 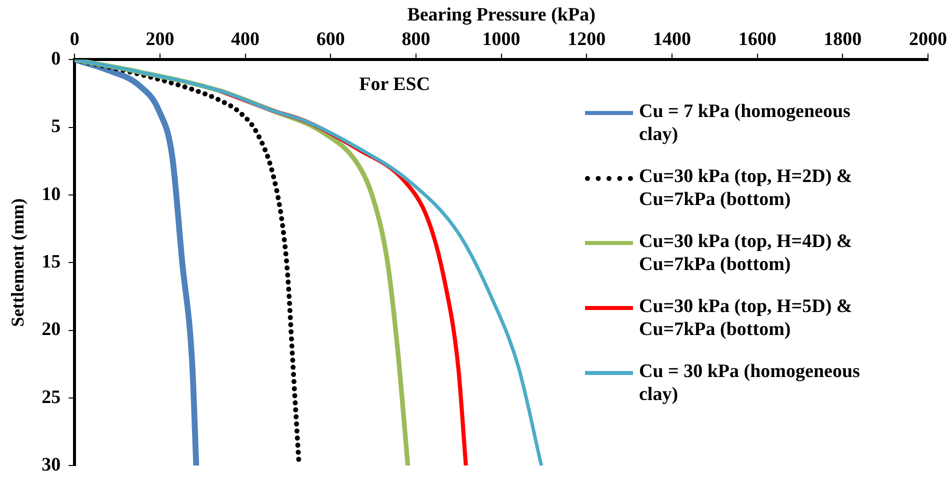 I want to click on x-tick-label: 1600, so click(x=757, y=39).